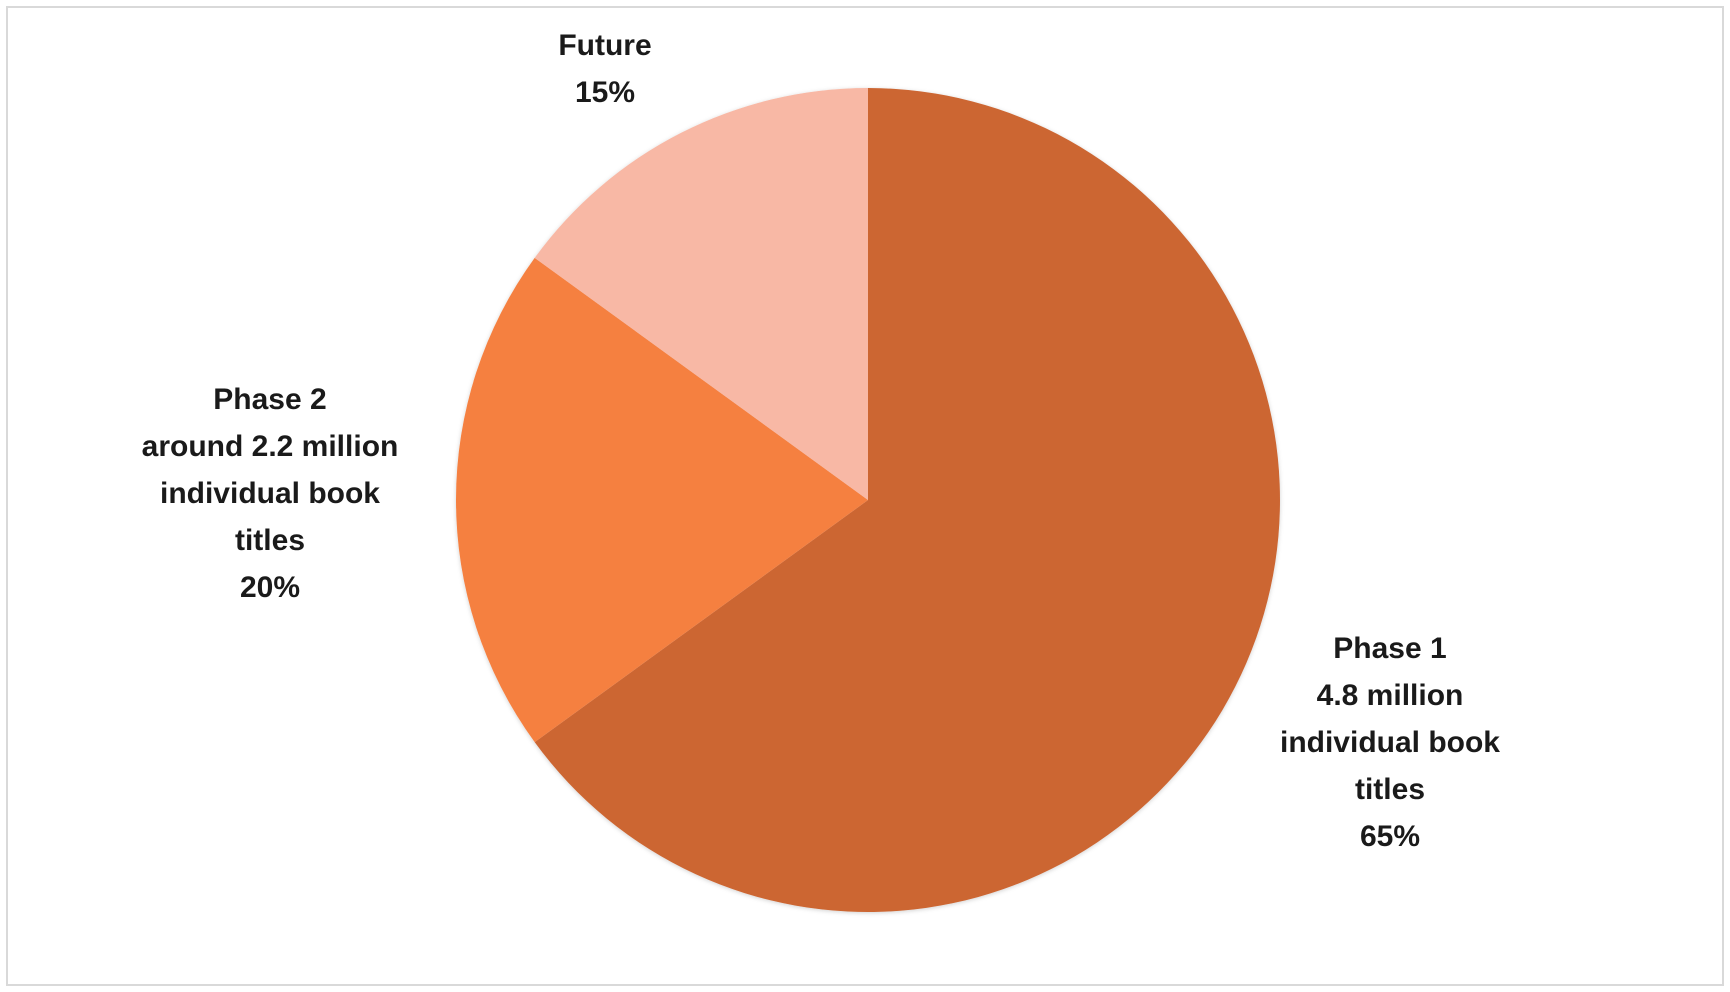 The image size is (1730, 992). What do you see at coordinates (270, 587) in the screenshot?
I see `data-label-line: 20%` at bounding box center [270, 587].